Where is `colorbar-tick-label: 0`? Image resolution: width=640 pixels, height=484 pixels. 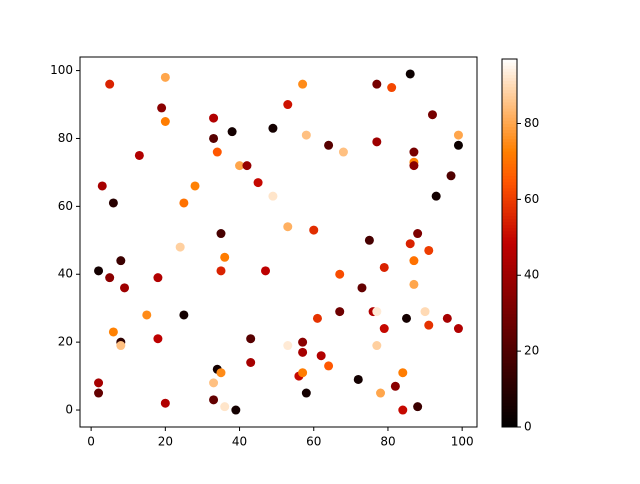 colorbar-tick-label: 0 is located at coordinates (528, 427).